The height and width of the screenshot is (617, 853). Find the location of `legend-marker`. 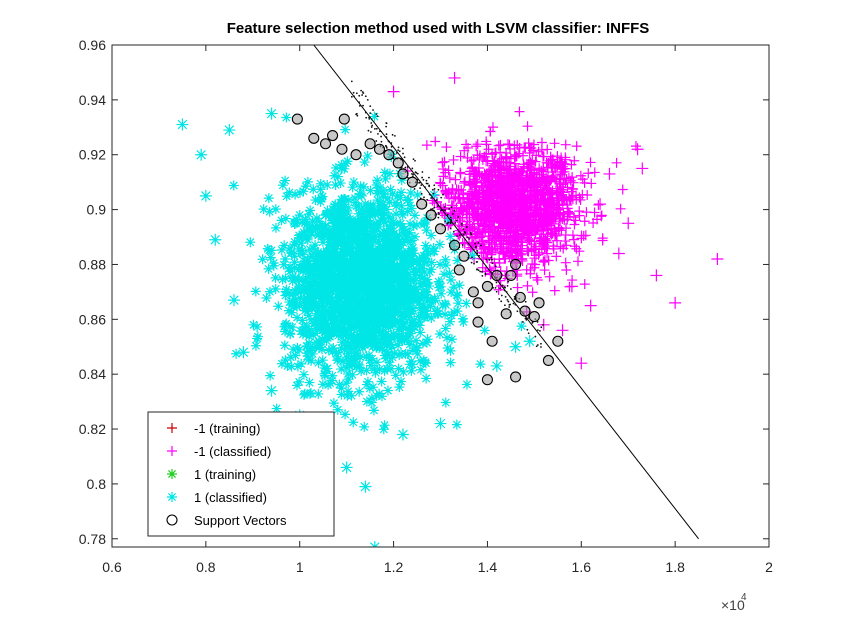

legend-marker is located at coordinates (172, 474).